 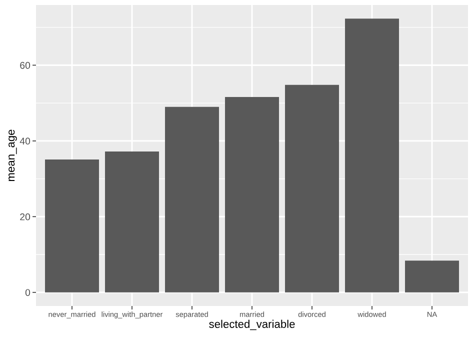 What do you see at coordinates (27, 292) in the screenshot?
I see `y-tick-label: 0` at bounding box center [27, 292].